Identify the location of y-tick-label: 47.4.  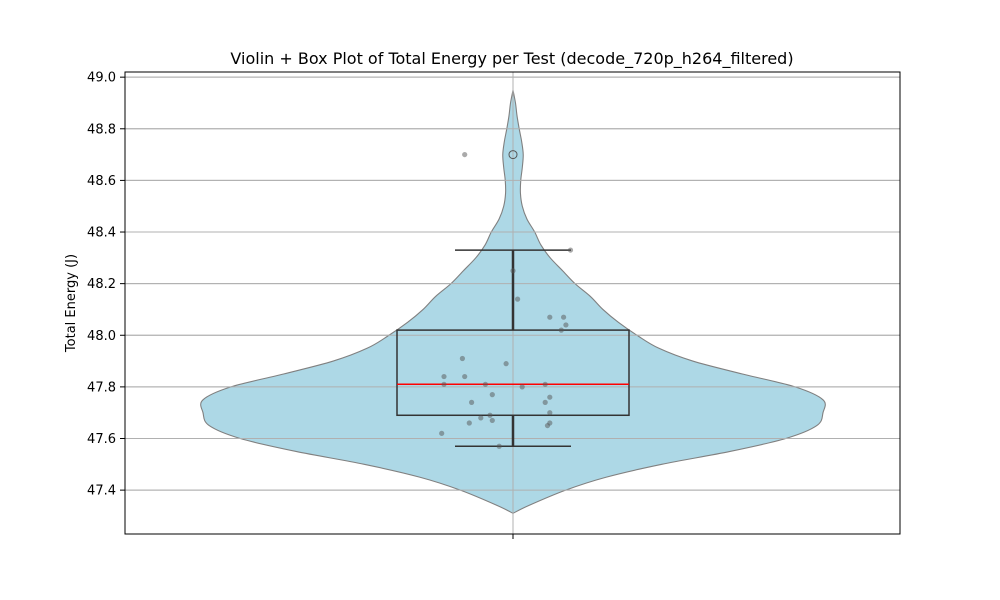
(101, 491).